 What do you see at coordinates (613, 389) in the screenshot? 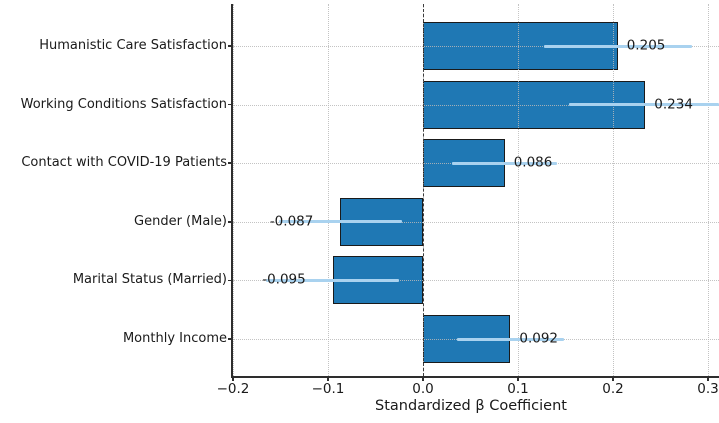
I see `x-tick-label: 0.2` at bounding box center [613, 389].